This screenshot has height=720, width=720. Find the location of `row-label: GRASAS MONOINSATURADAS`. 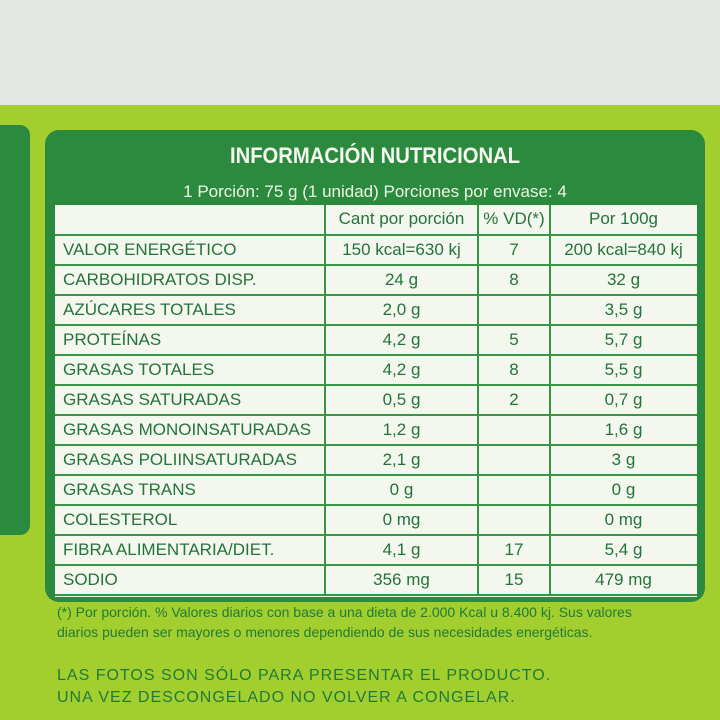

row-label: GRASAS MONOINSATURADAS is located at coordinates (187, 429).